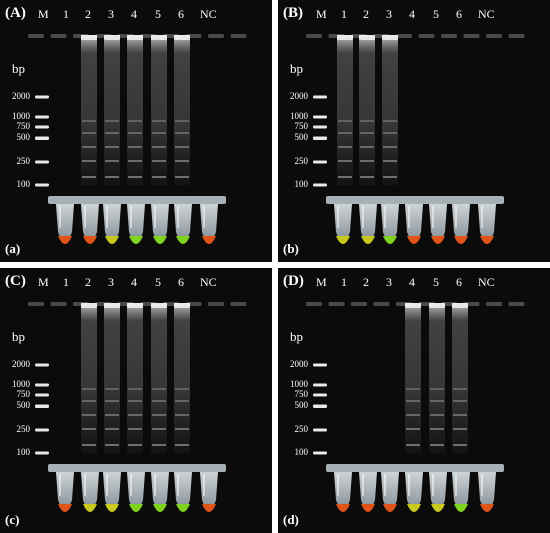  Describe the element at coordinates (293, 13) in the screenshot. I see `panel-letter-b: (B)` at that location.